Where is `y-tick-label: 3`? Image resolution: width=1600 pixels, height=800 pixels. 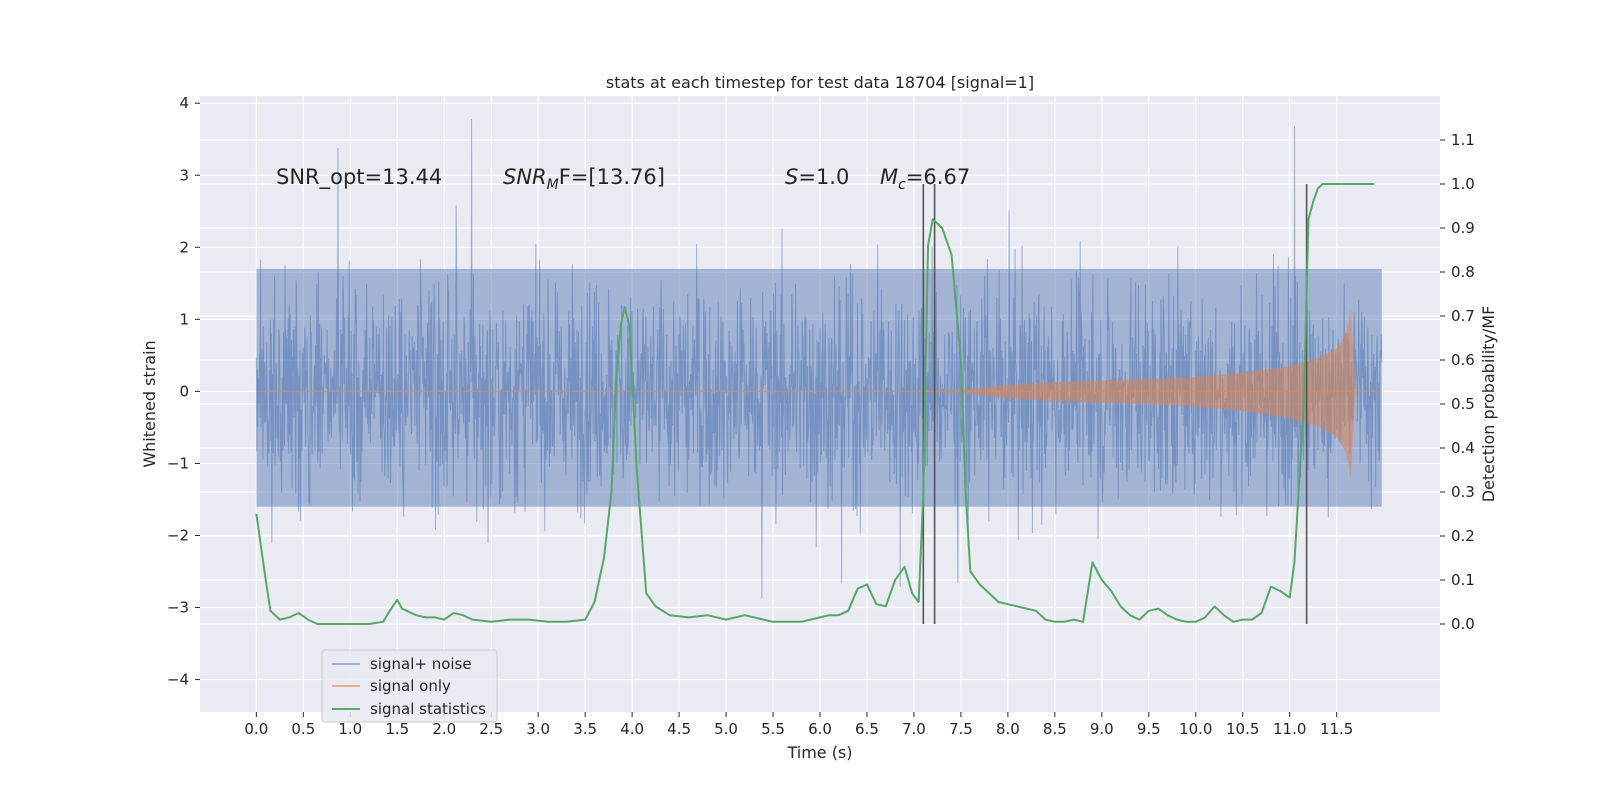
y-tick-label: 3 is located at coordinates (184, 175).